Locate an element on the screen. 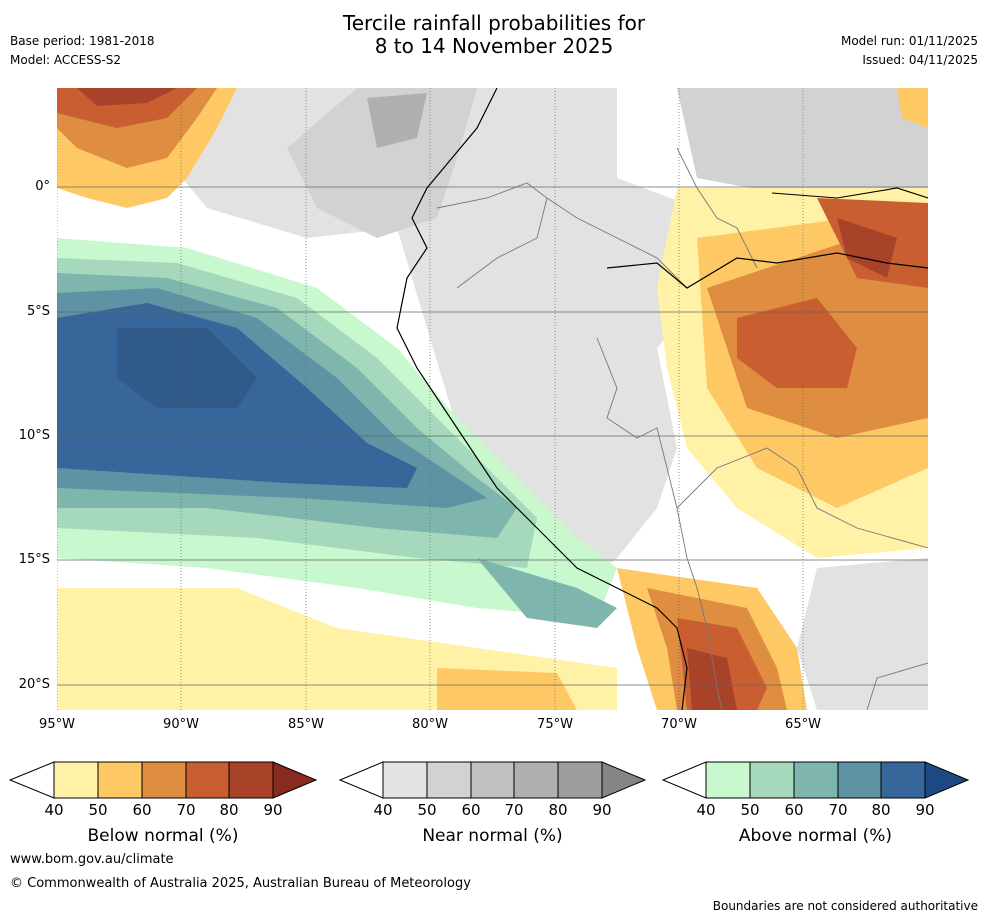 Image resolution: width=988 pixels, height=919 pixels. colorbar-above-high-arrow is located at coordinates (947, 780).